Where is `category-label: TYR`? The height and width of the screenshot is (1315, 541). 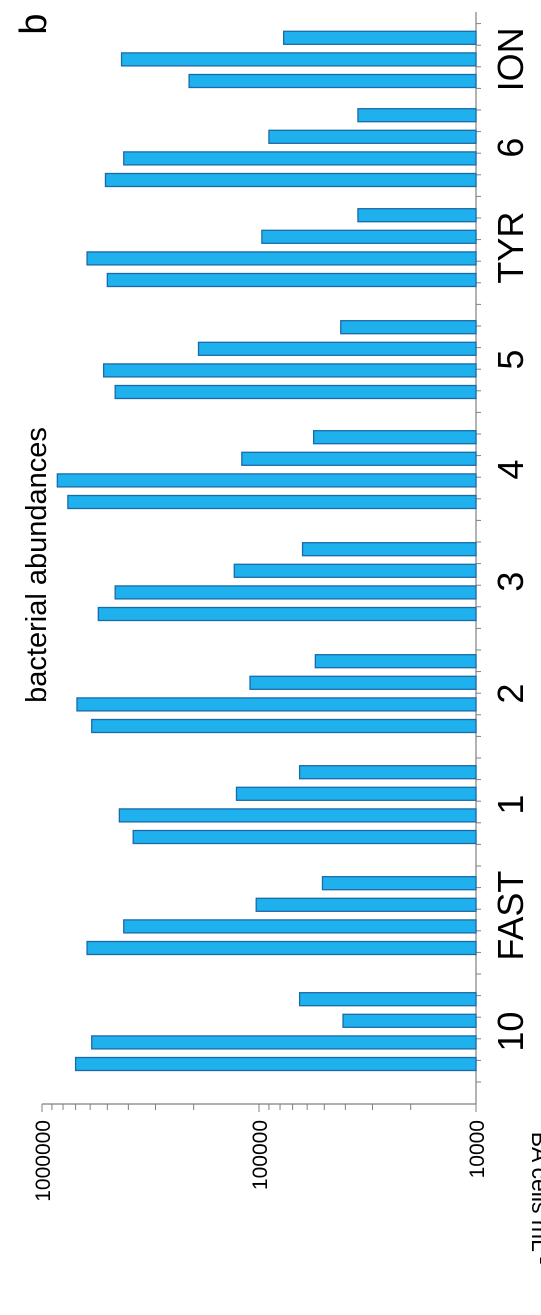
category-label: TYR is located at coordinates (510, 248).